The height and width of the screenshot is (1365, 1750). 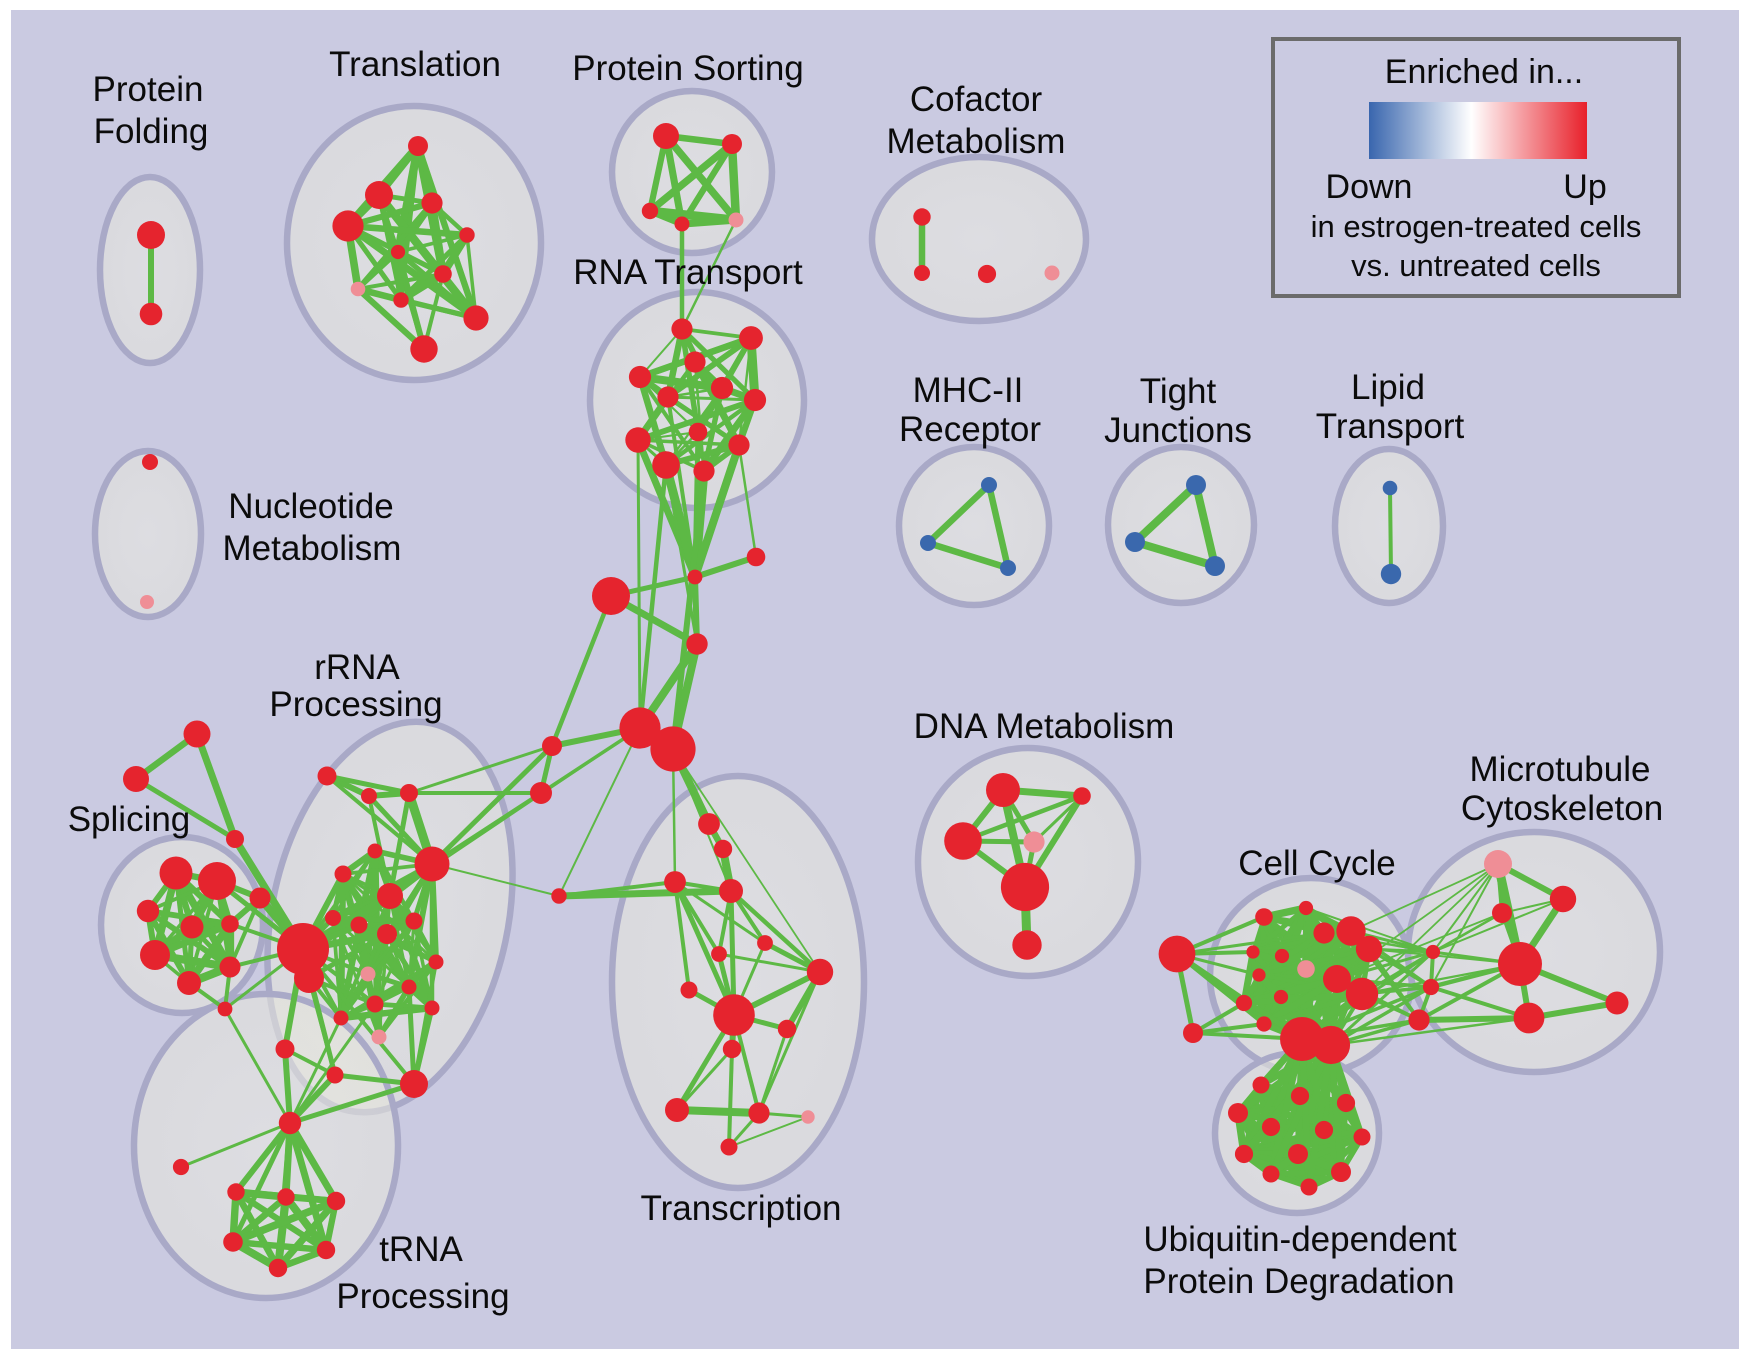 I want to click on svg-text: Lipid, so click(x=1388, y=387).